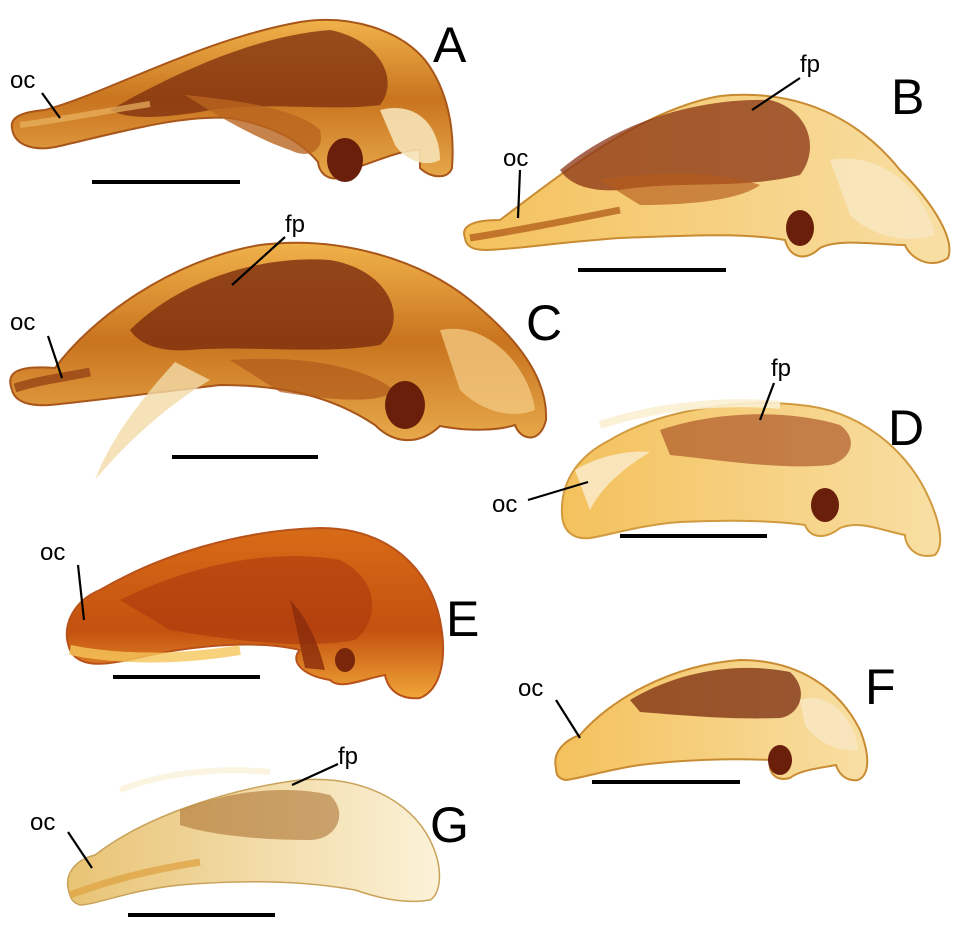 Image resolution: width=959 pixels, height=926 pixels. I want to click on specimen-g, so click(253, 836).